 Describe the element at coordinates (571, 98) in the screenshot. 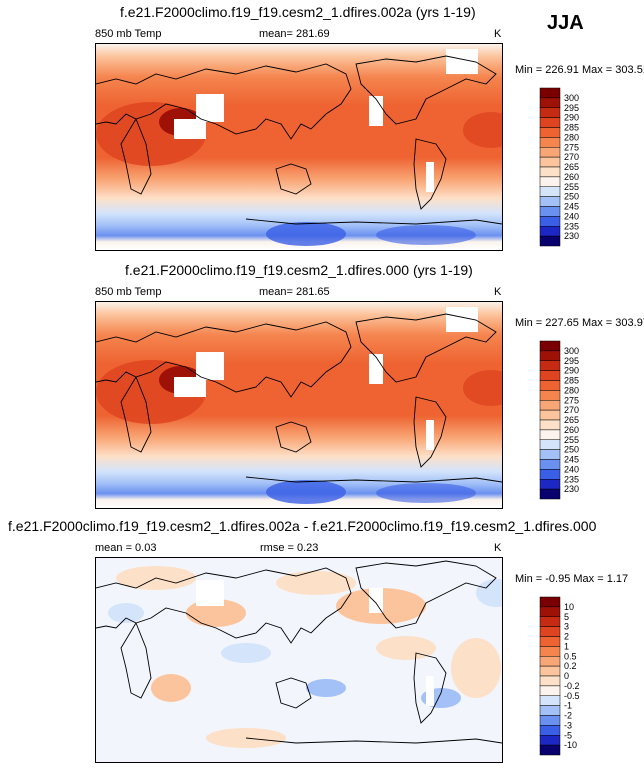

I see `panel-1-colorbar-label: 300` at that location.